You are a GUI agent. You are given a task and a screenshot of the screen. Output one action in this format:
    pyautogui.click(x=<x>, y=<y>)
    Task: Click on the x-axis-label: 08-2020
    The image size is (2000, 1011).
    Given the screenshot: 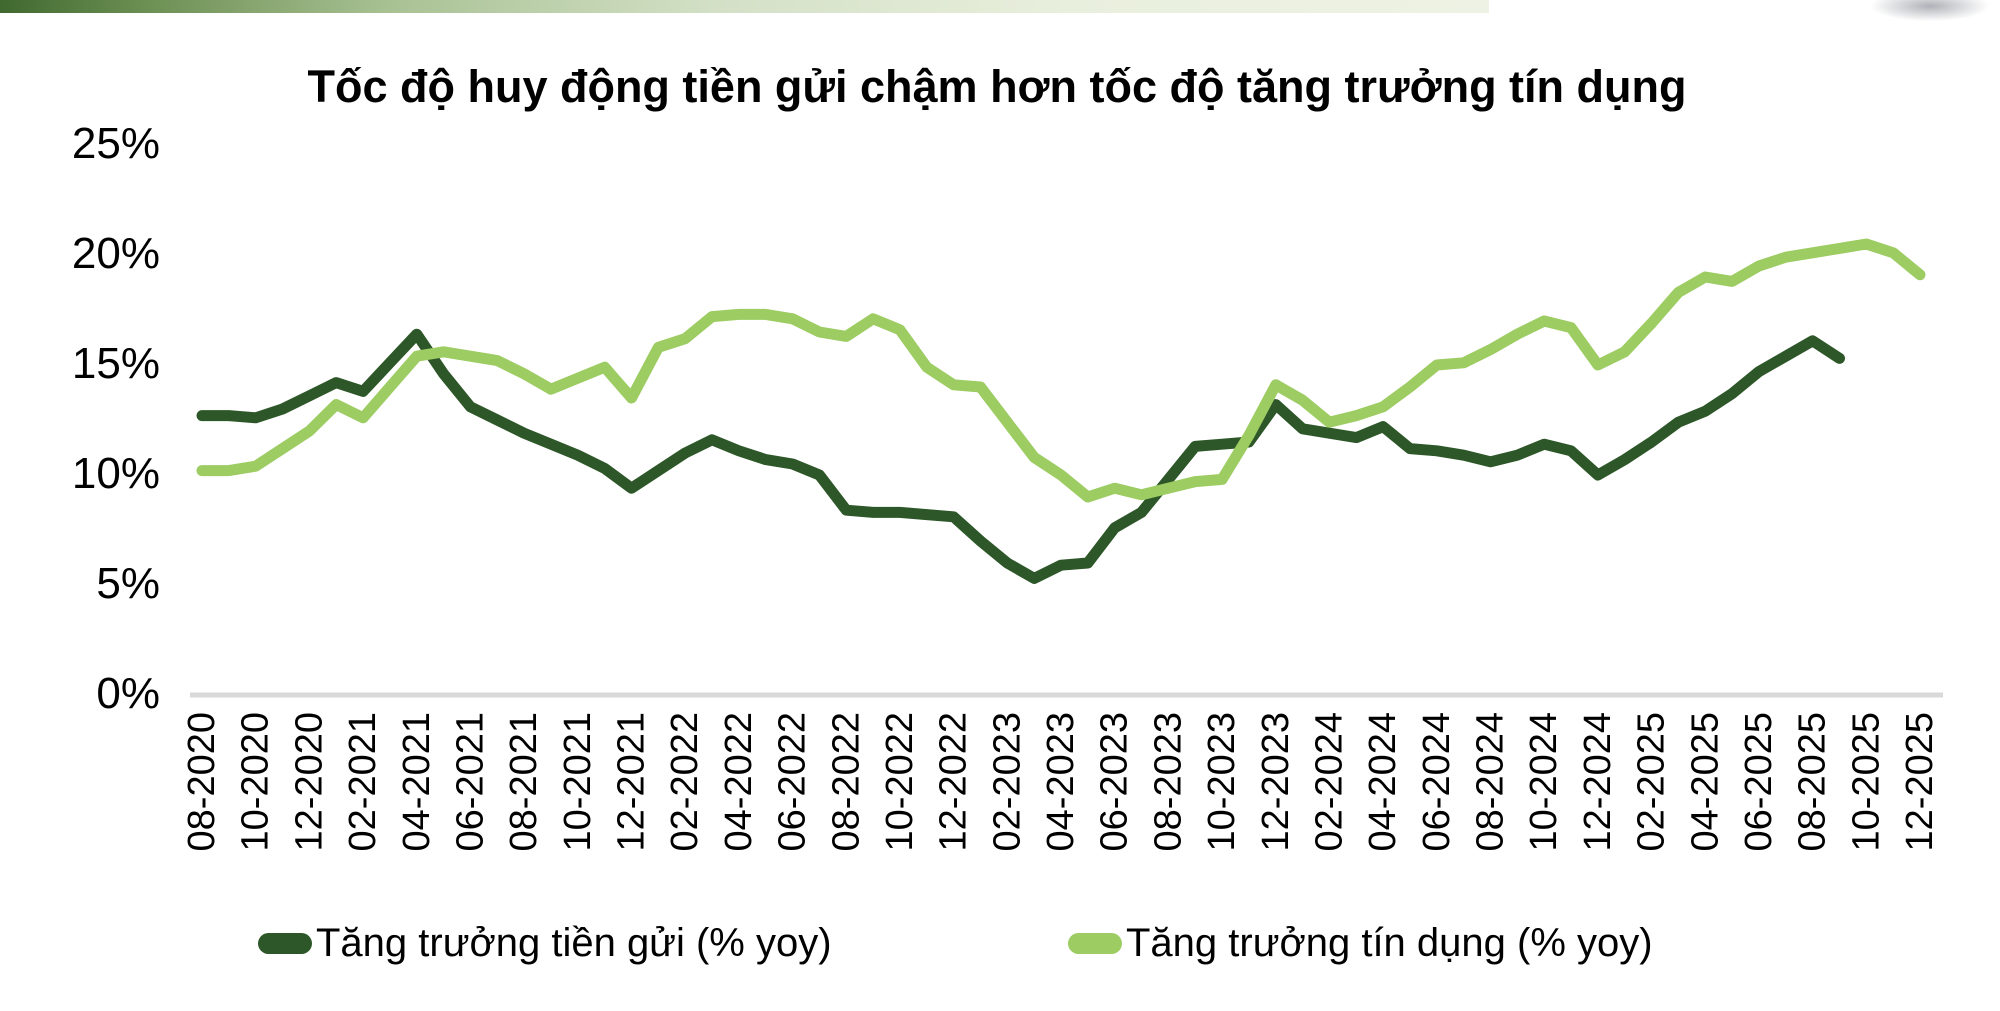 What is the action you would take?
    pyautogui.click(x=202, y=781)
    